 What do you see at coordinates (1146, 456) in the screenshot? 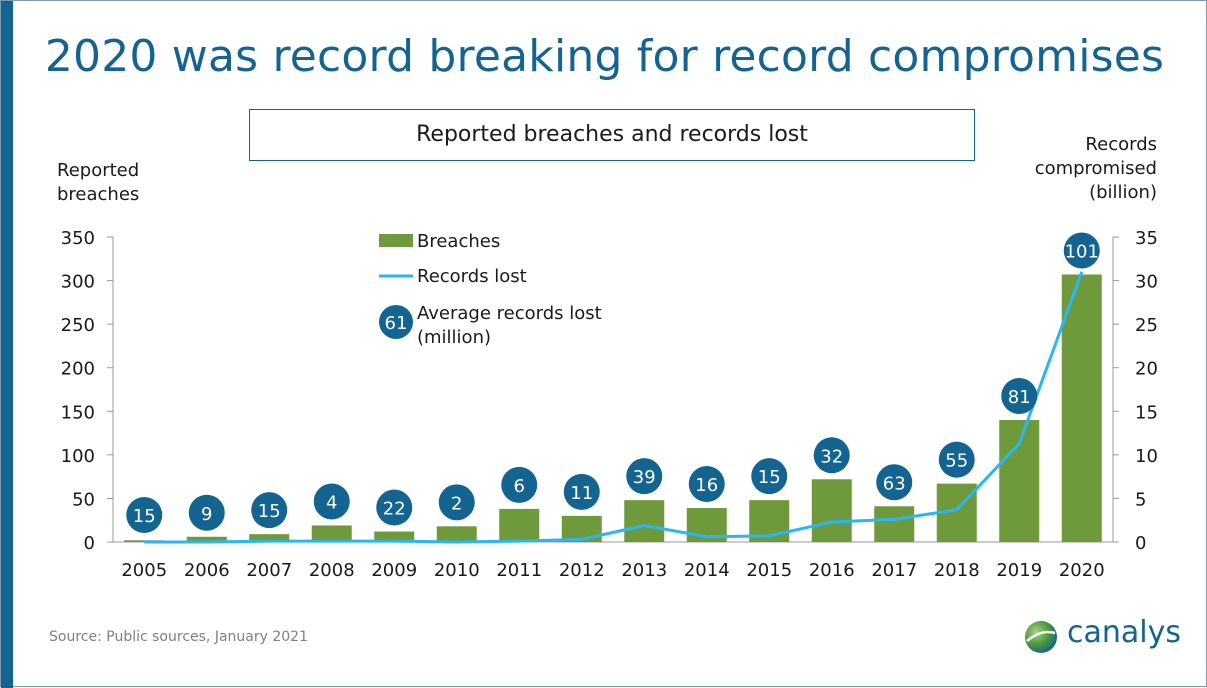
I see `right-axis-tick-label: 10` at bounding box center [1146, 456].